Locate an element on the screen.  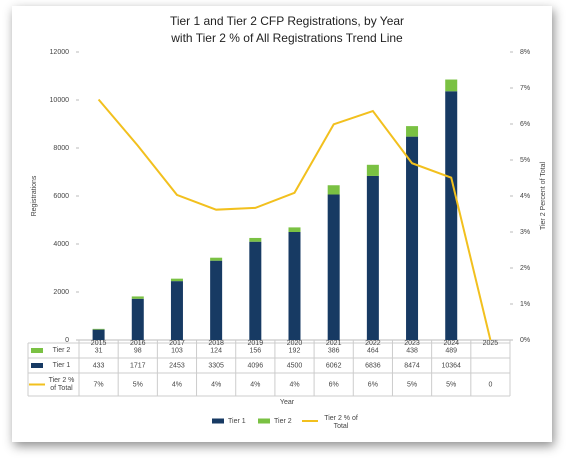
y2-tick-label: 1% is located at coordinates (525, 304).